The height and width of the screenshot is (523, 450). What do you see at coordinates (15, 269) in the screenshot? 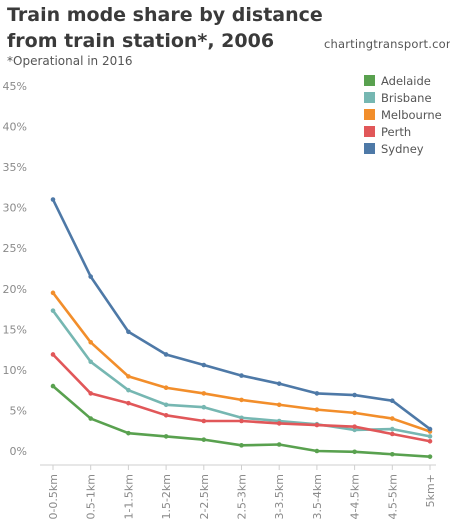
I see `y-axis: 0% 5% 10% 15% 20% 25% 30% 35% 40% 45%` at bounding box center [15, 269].